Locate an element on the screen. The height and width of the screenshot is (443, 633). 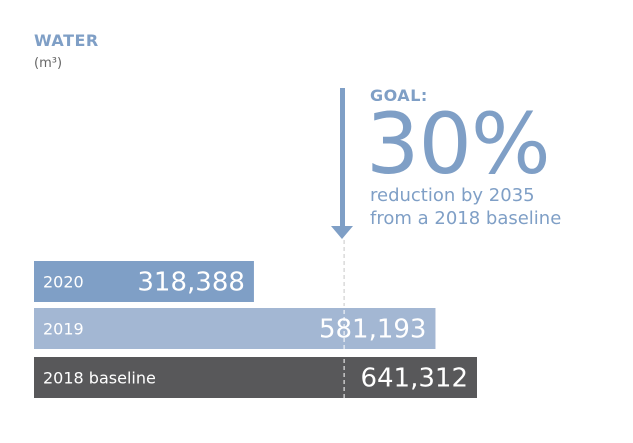
chart-title: WATER is located at coordinates (66, 40).